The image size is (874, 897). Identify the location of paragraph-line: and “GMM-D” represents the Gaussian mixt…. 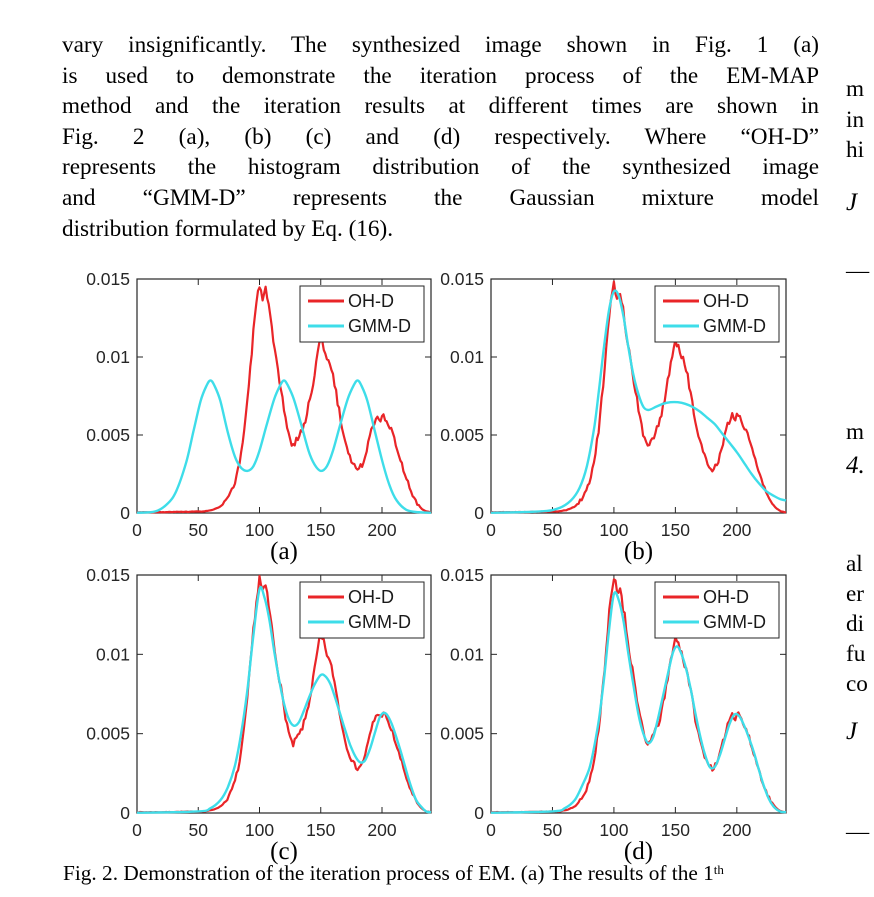
(440, 197).